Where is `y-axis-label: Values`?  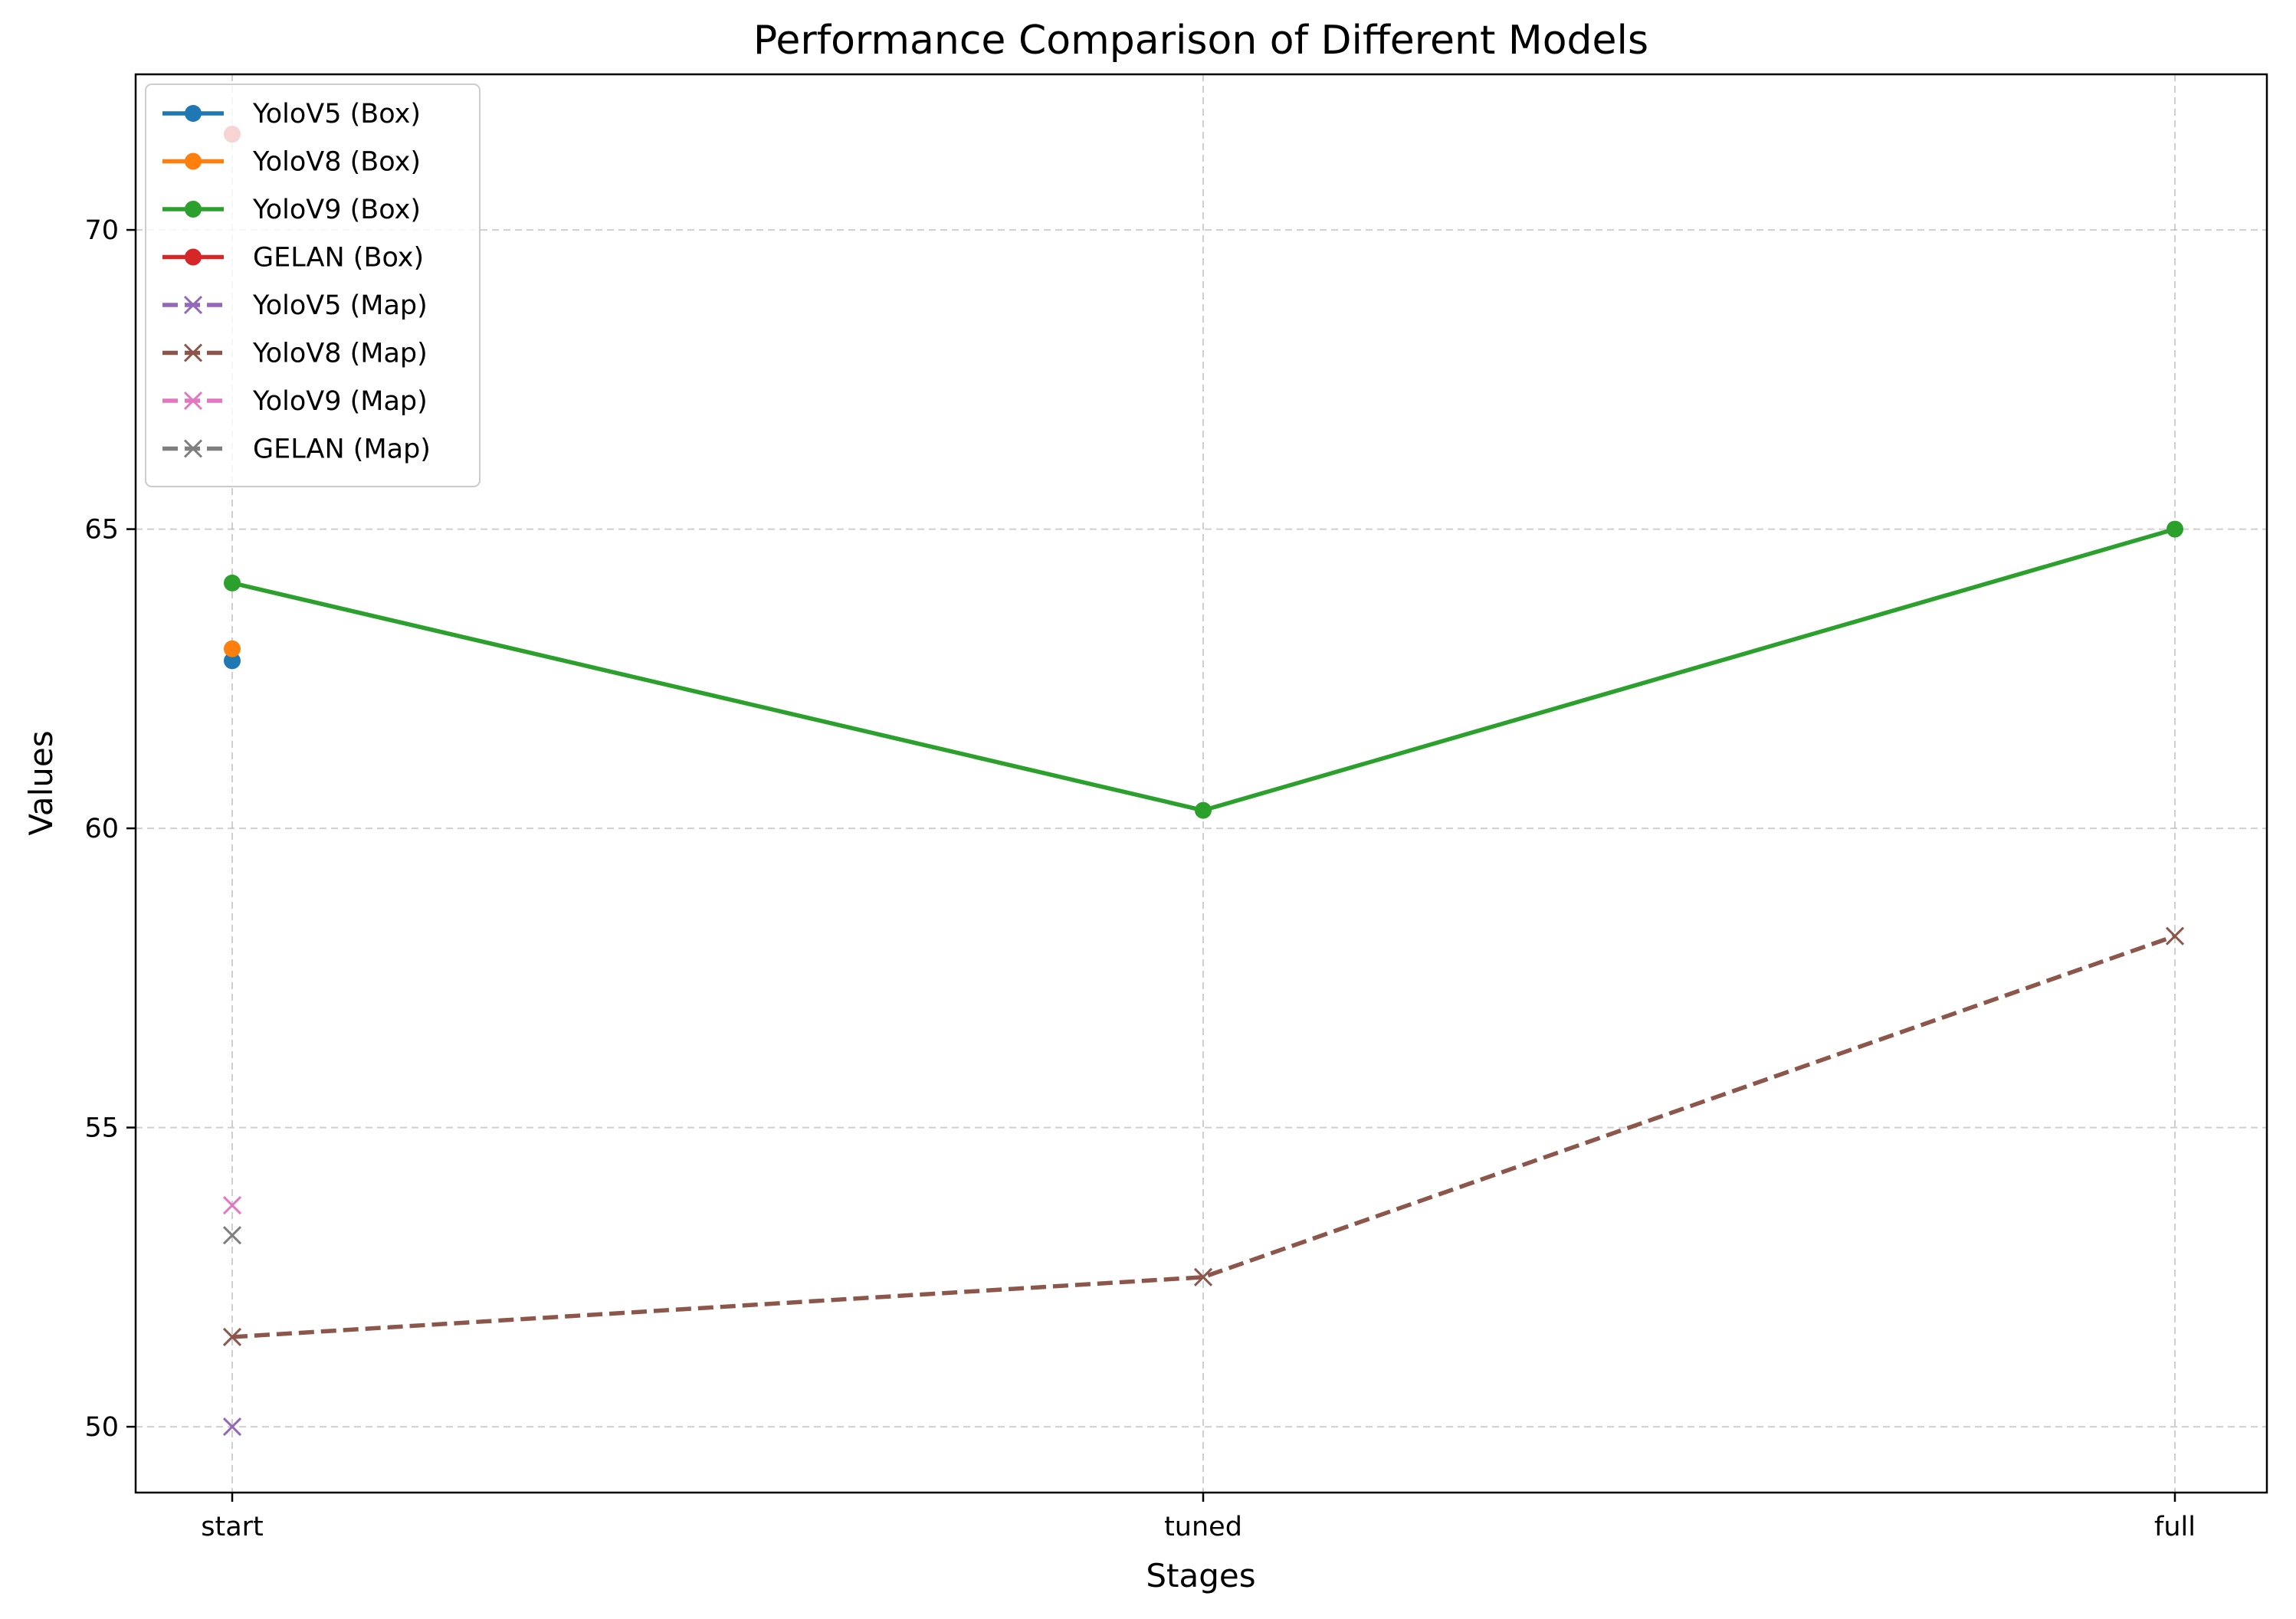
y-axis-label: Values is located at coordinates (41, 782).